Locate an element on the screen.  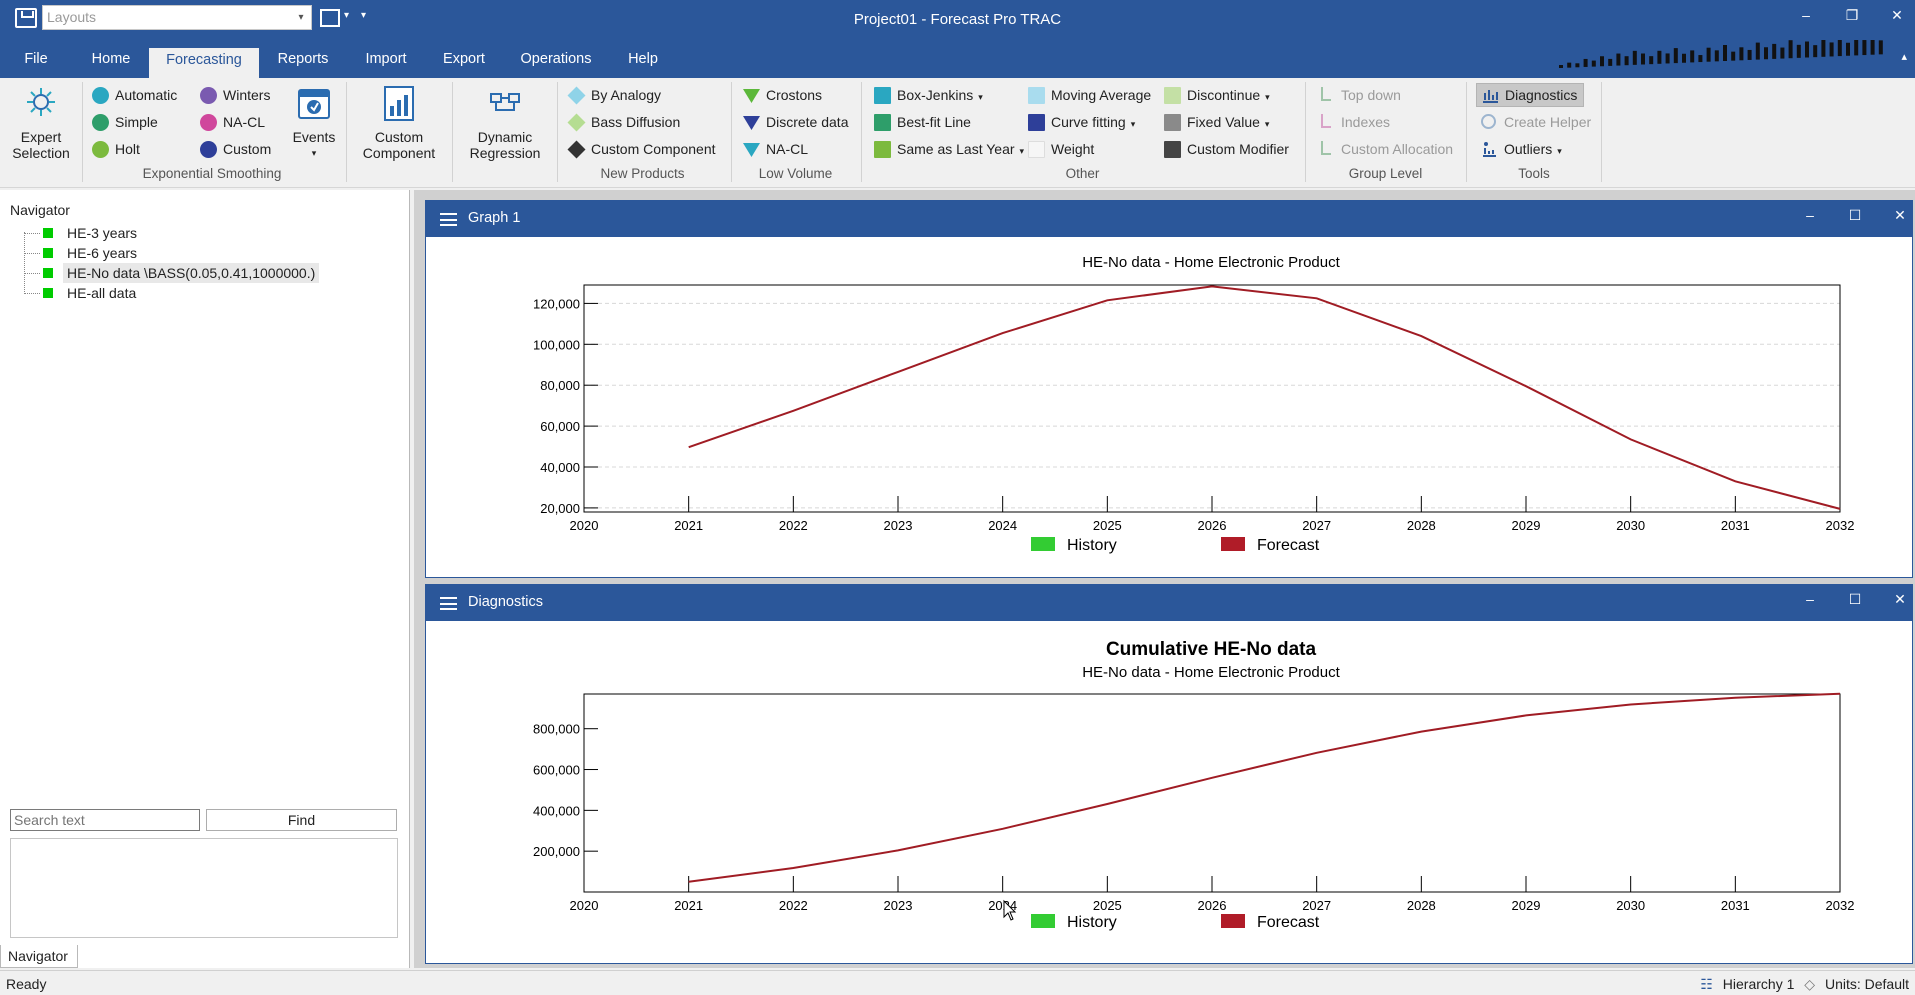
collapse-ribbon-icon: ▴ is located at coordinates (1904, 57).